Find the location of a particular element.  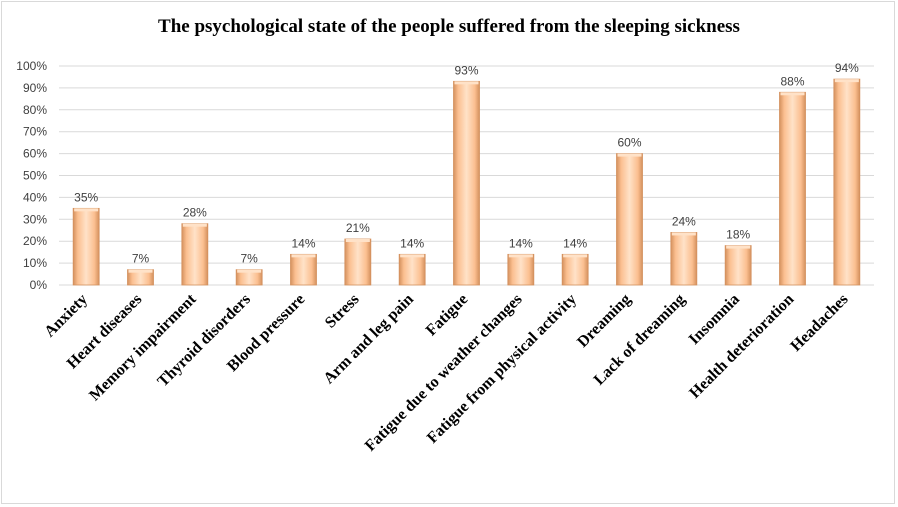

x-tick-label: Lack of dreaming is located at coordinates (640, 340).